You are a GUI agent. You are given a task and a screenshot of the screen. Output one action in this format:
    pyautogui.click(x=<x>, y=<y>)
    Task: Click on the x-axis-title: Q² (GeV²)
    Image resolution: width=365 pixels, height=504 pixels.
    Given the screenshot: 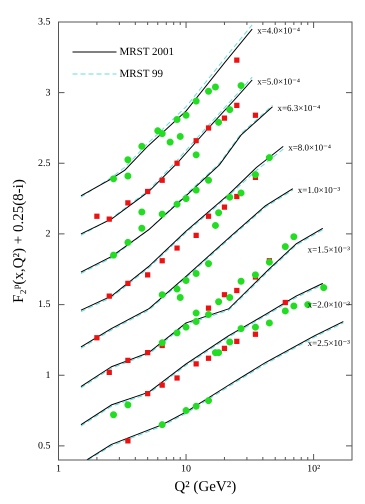 What is the action you would take?
    pyautogui.click(x=205, y=486)
    